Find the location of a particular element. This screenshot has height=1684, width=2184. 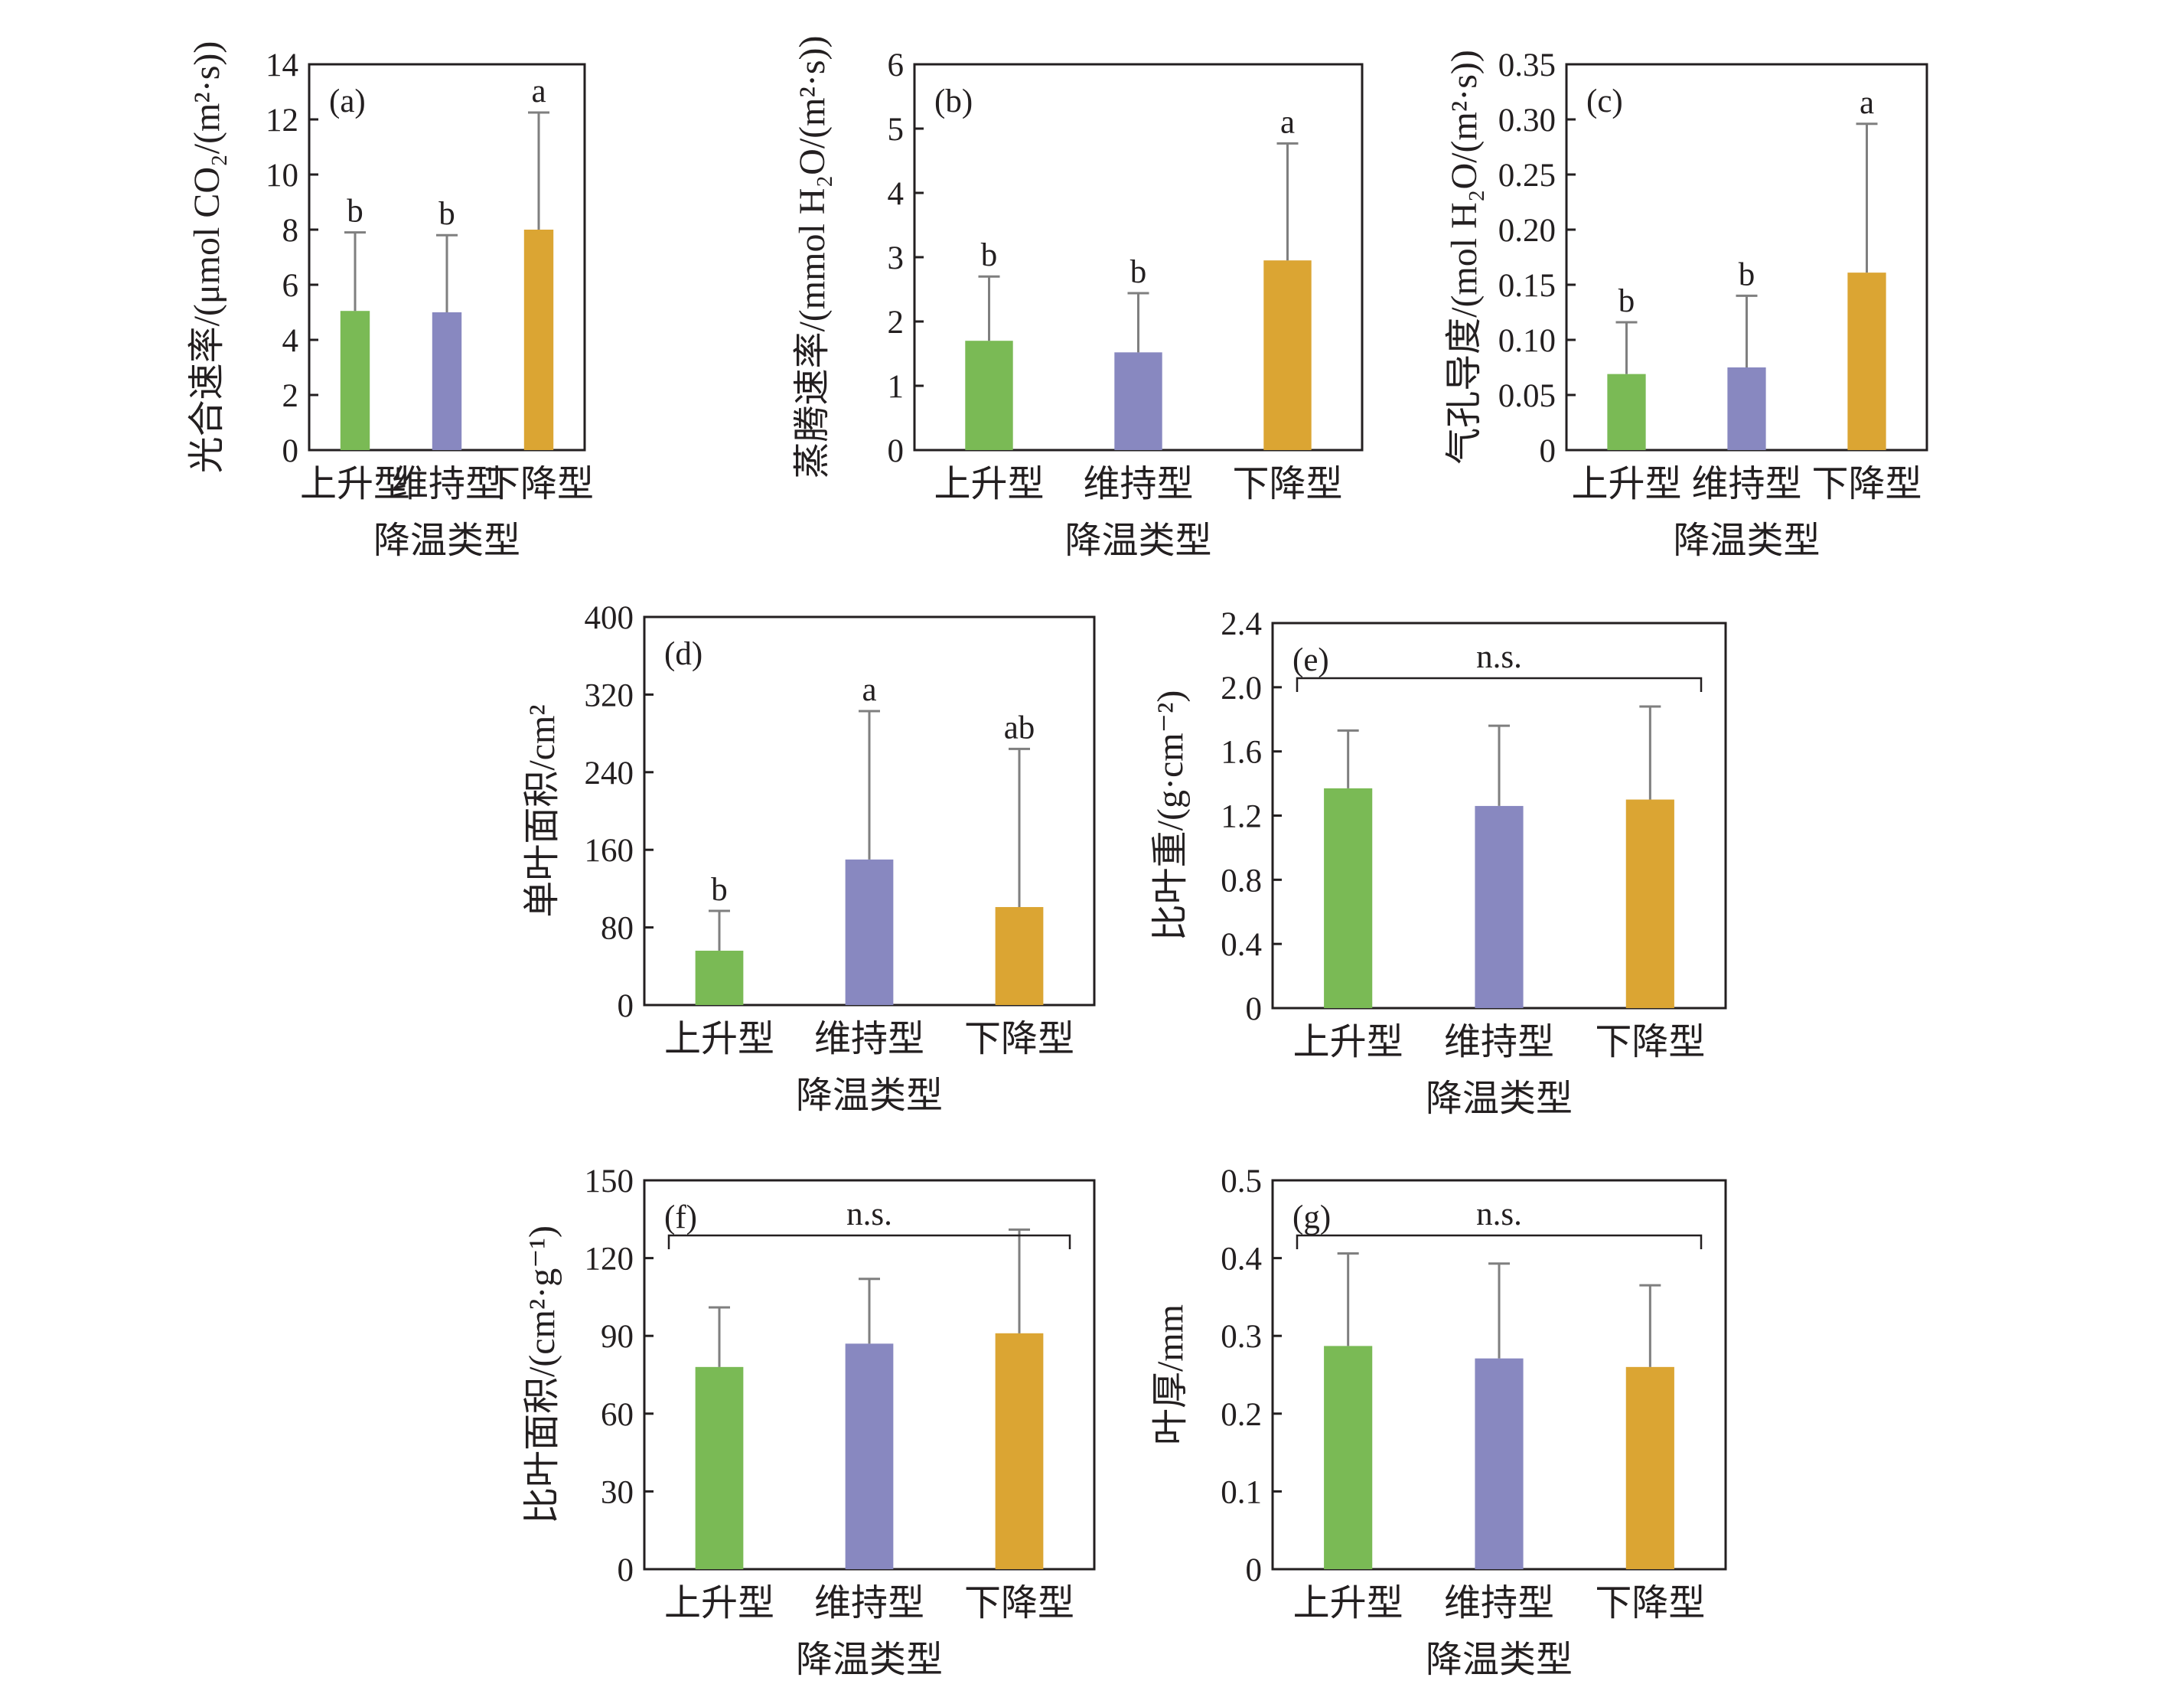

y-axis-title: 蒸腾速率/(mmol H₂O/(m²·s)) is located at coordinates (812, 256).